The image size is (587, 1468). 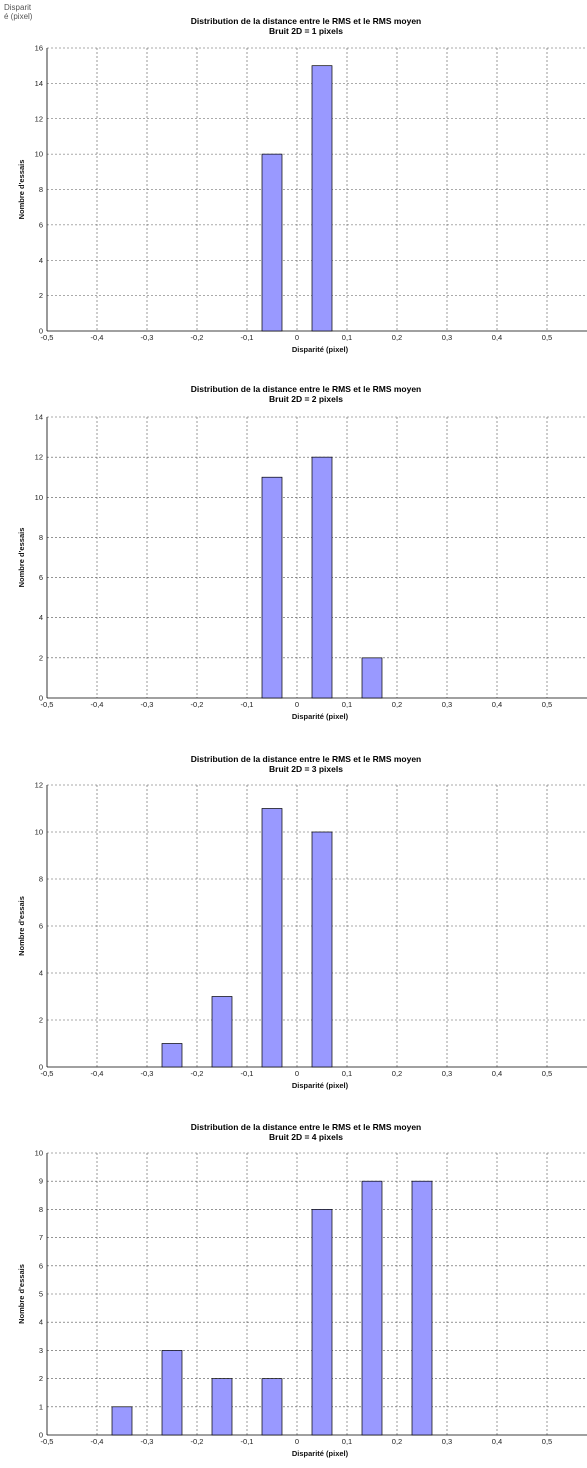 I want to click on chart-subtitle: Bruit 2D = 2 pixels, so click(x=306, y=399).